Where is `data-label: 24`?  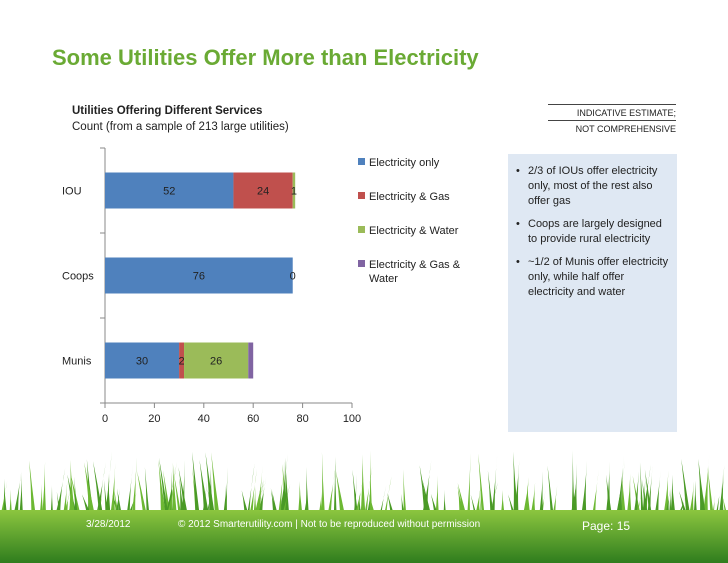 data-label: 24 is located at coordinates (263, 192).